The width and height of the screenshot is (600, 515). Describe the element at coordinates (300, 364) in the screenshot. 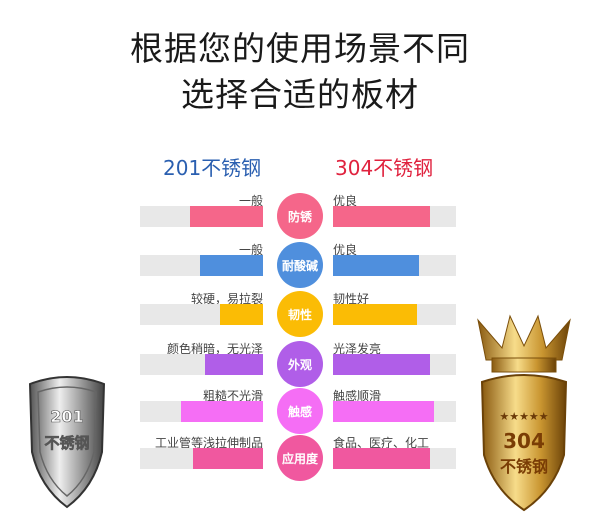

I see `category-badge: 外观` at that location.